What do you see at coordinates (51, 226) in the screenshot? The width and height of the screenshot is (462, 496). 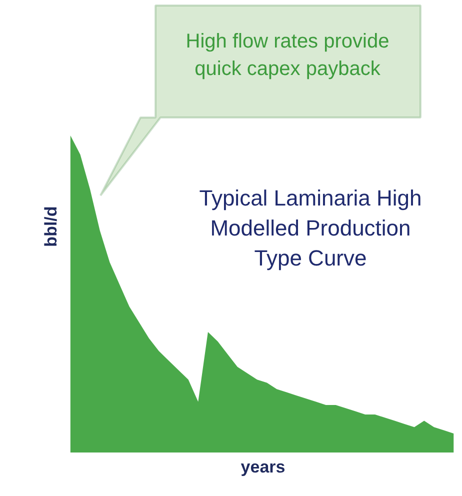 I see `y-axis-title: bbl/d` at bounding box center [51, 226].